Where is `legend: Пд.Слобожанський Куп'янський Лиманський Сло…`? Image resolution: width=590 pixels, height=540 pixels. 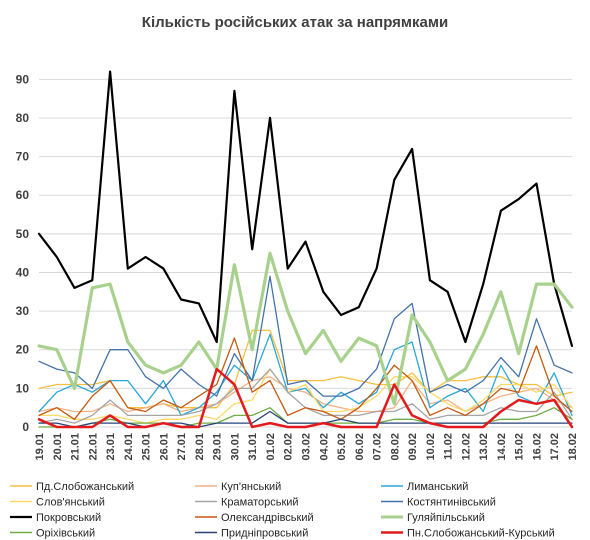 legend: Пд.Слобожанський Куп'янський Лиманський Сло… is located at coordinates (282, 510).